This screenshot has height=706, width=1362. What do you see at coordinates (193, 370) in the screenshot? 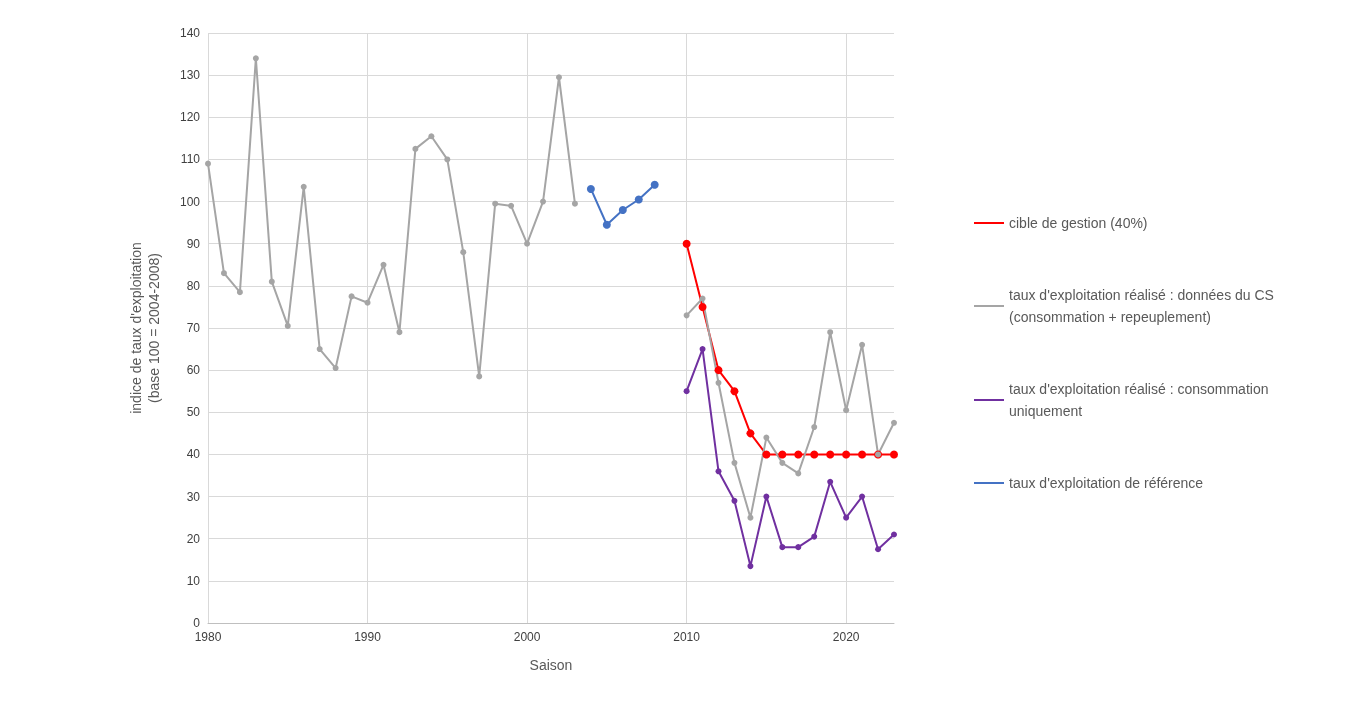
I see `y-tick-label: 60` at bounding box center [193, 370].